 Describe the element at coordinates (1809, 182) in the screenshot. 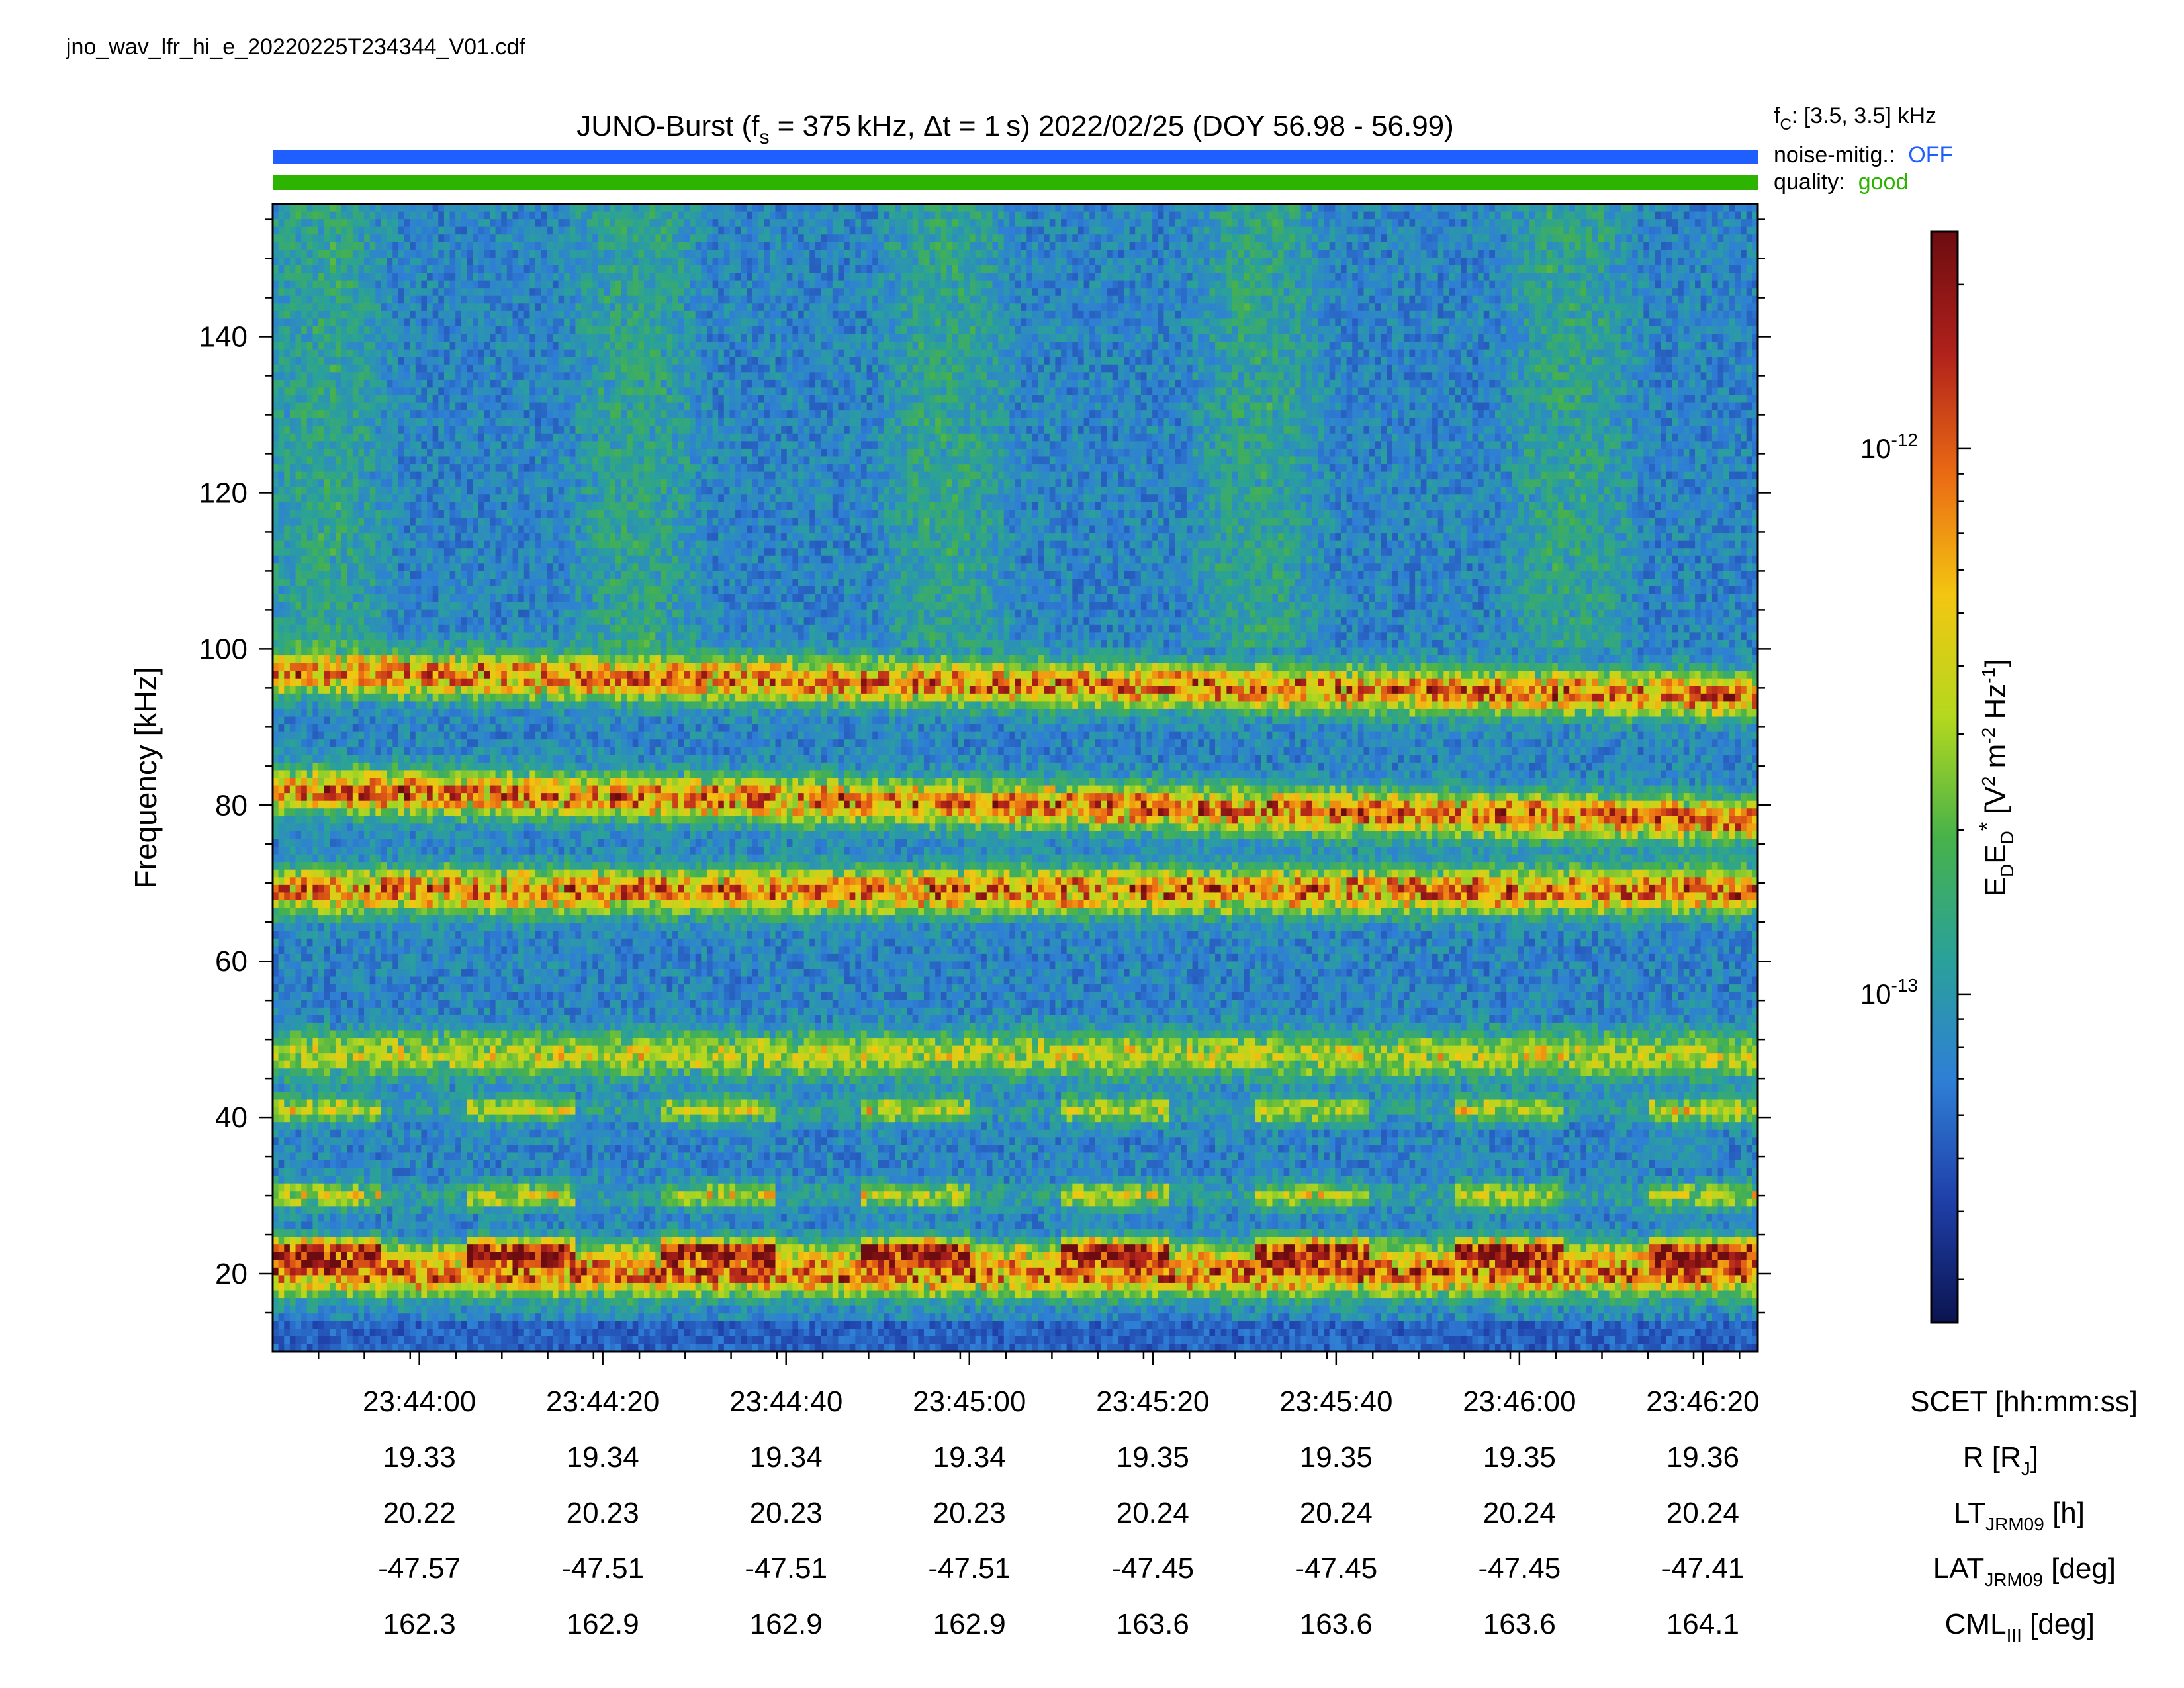

I see `quality-label: quality:` at that location.